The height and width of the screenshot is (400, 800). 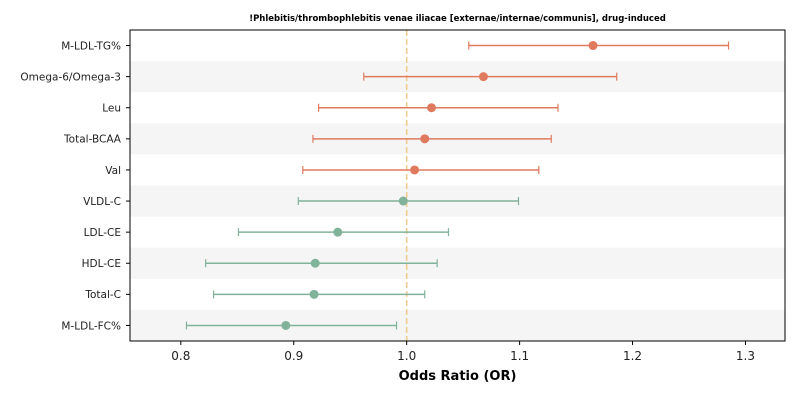 What do you see at coordinates (91, 46) in the screenshot?
I see `y-tick-label: M-LDL-TG%` at bounding box center [91, 46].